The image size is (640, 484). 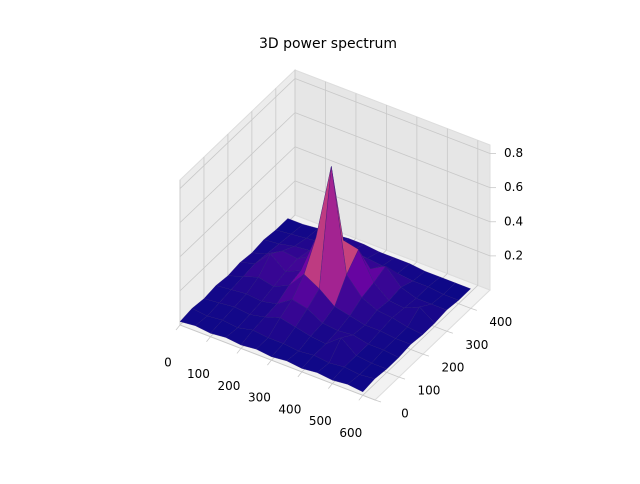 What do you see at coordinates (405, 414) in the screenshot?
I see `y-tick-label: 0` at bounding box center [405, 414].